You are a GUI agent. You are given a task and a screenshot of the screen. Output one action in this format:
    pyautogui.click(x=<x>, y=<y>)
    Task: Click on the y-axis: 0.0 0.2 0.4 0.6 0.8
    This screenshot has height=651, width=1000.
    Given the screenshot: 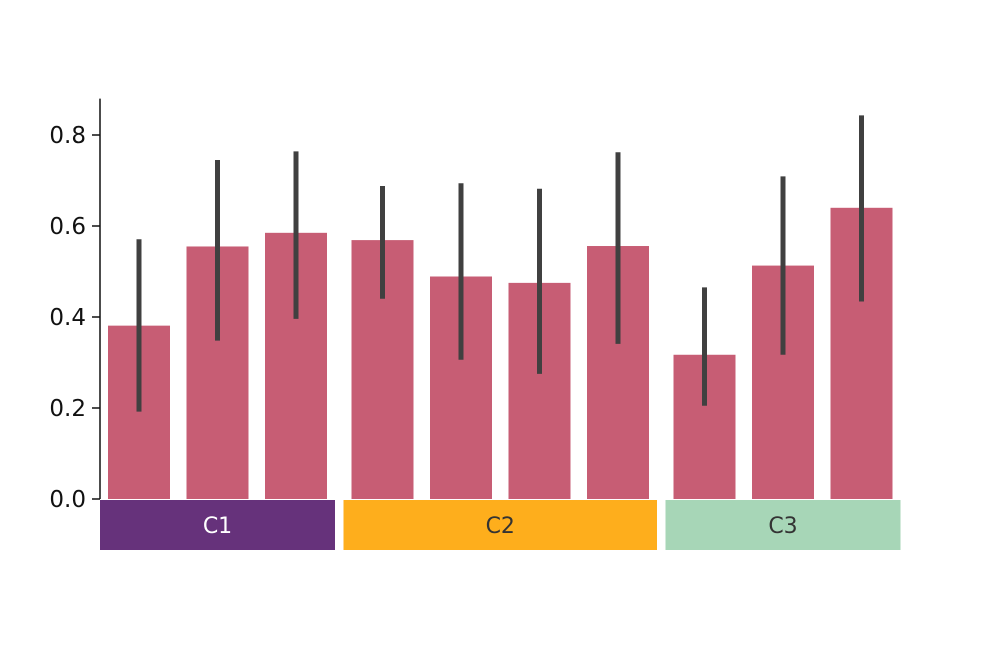 What is the action you would take?
    pyautogui.click(x=75, y=305)
    